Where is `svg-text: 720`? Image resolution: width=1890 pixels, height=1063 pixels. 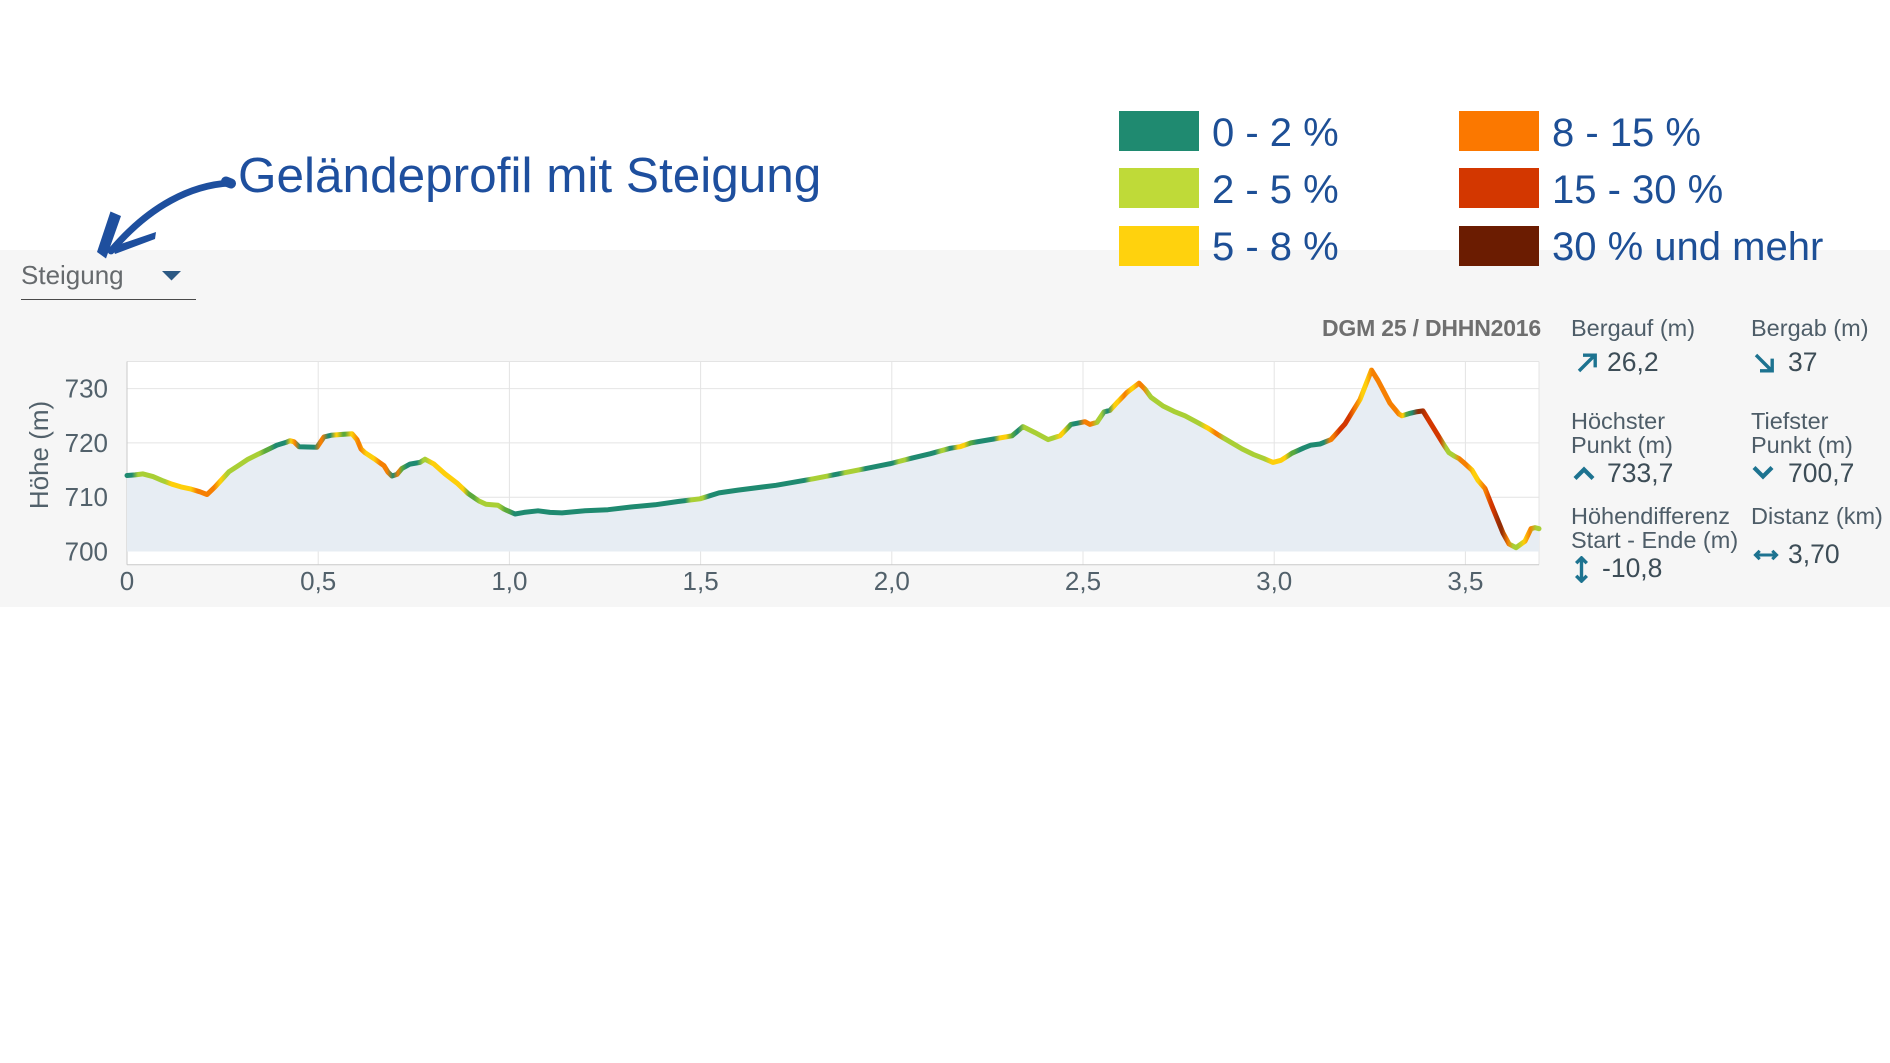
svg-text: 720 is located at coordinates (86, 443).